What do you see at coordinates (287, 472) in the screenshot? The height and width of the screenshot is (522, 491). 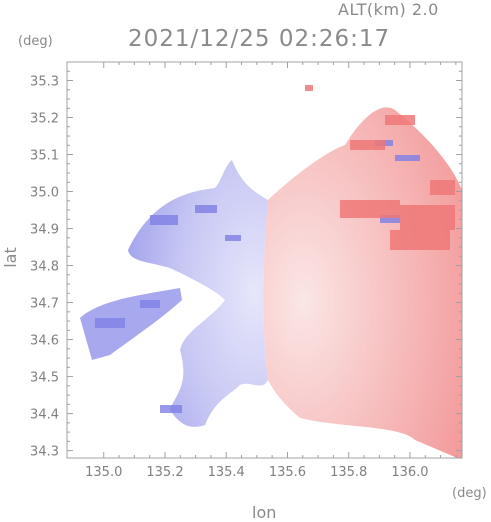 I see `x-tick-label: 135.6` at bounding box center [287, 472].